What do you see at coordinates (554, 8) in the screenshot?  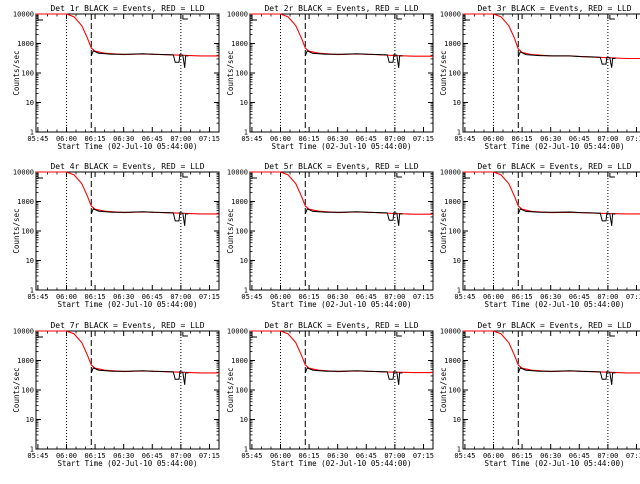 I see `chart-title: Det 3r BLACK = Events, RED = LLD` at bounding box center [554, 8].